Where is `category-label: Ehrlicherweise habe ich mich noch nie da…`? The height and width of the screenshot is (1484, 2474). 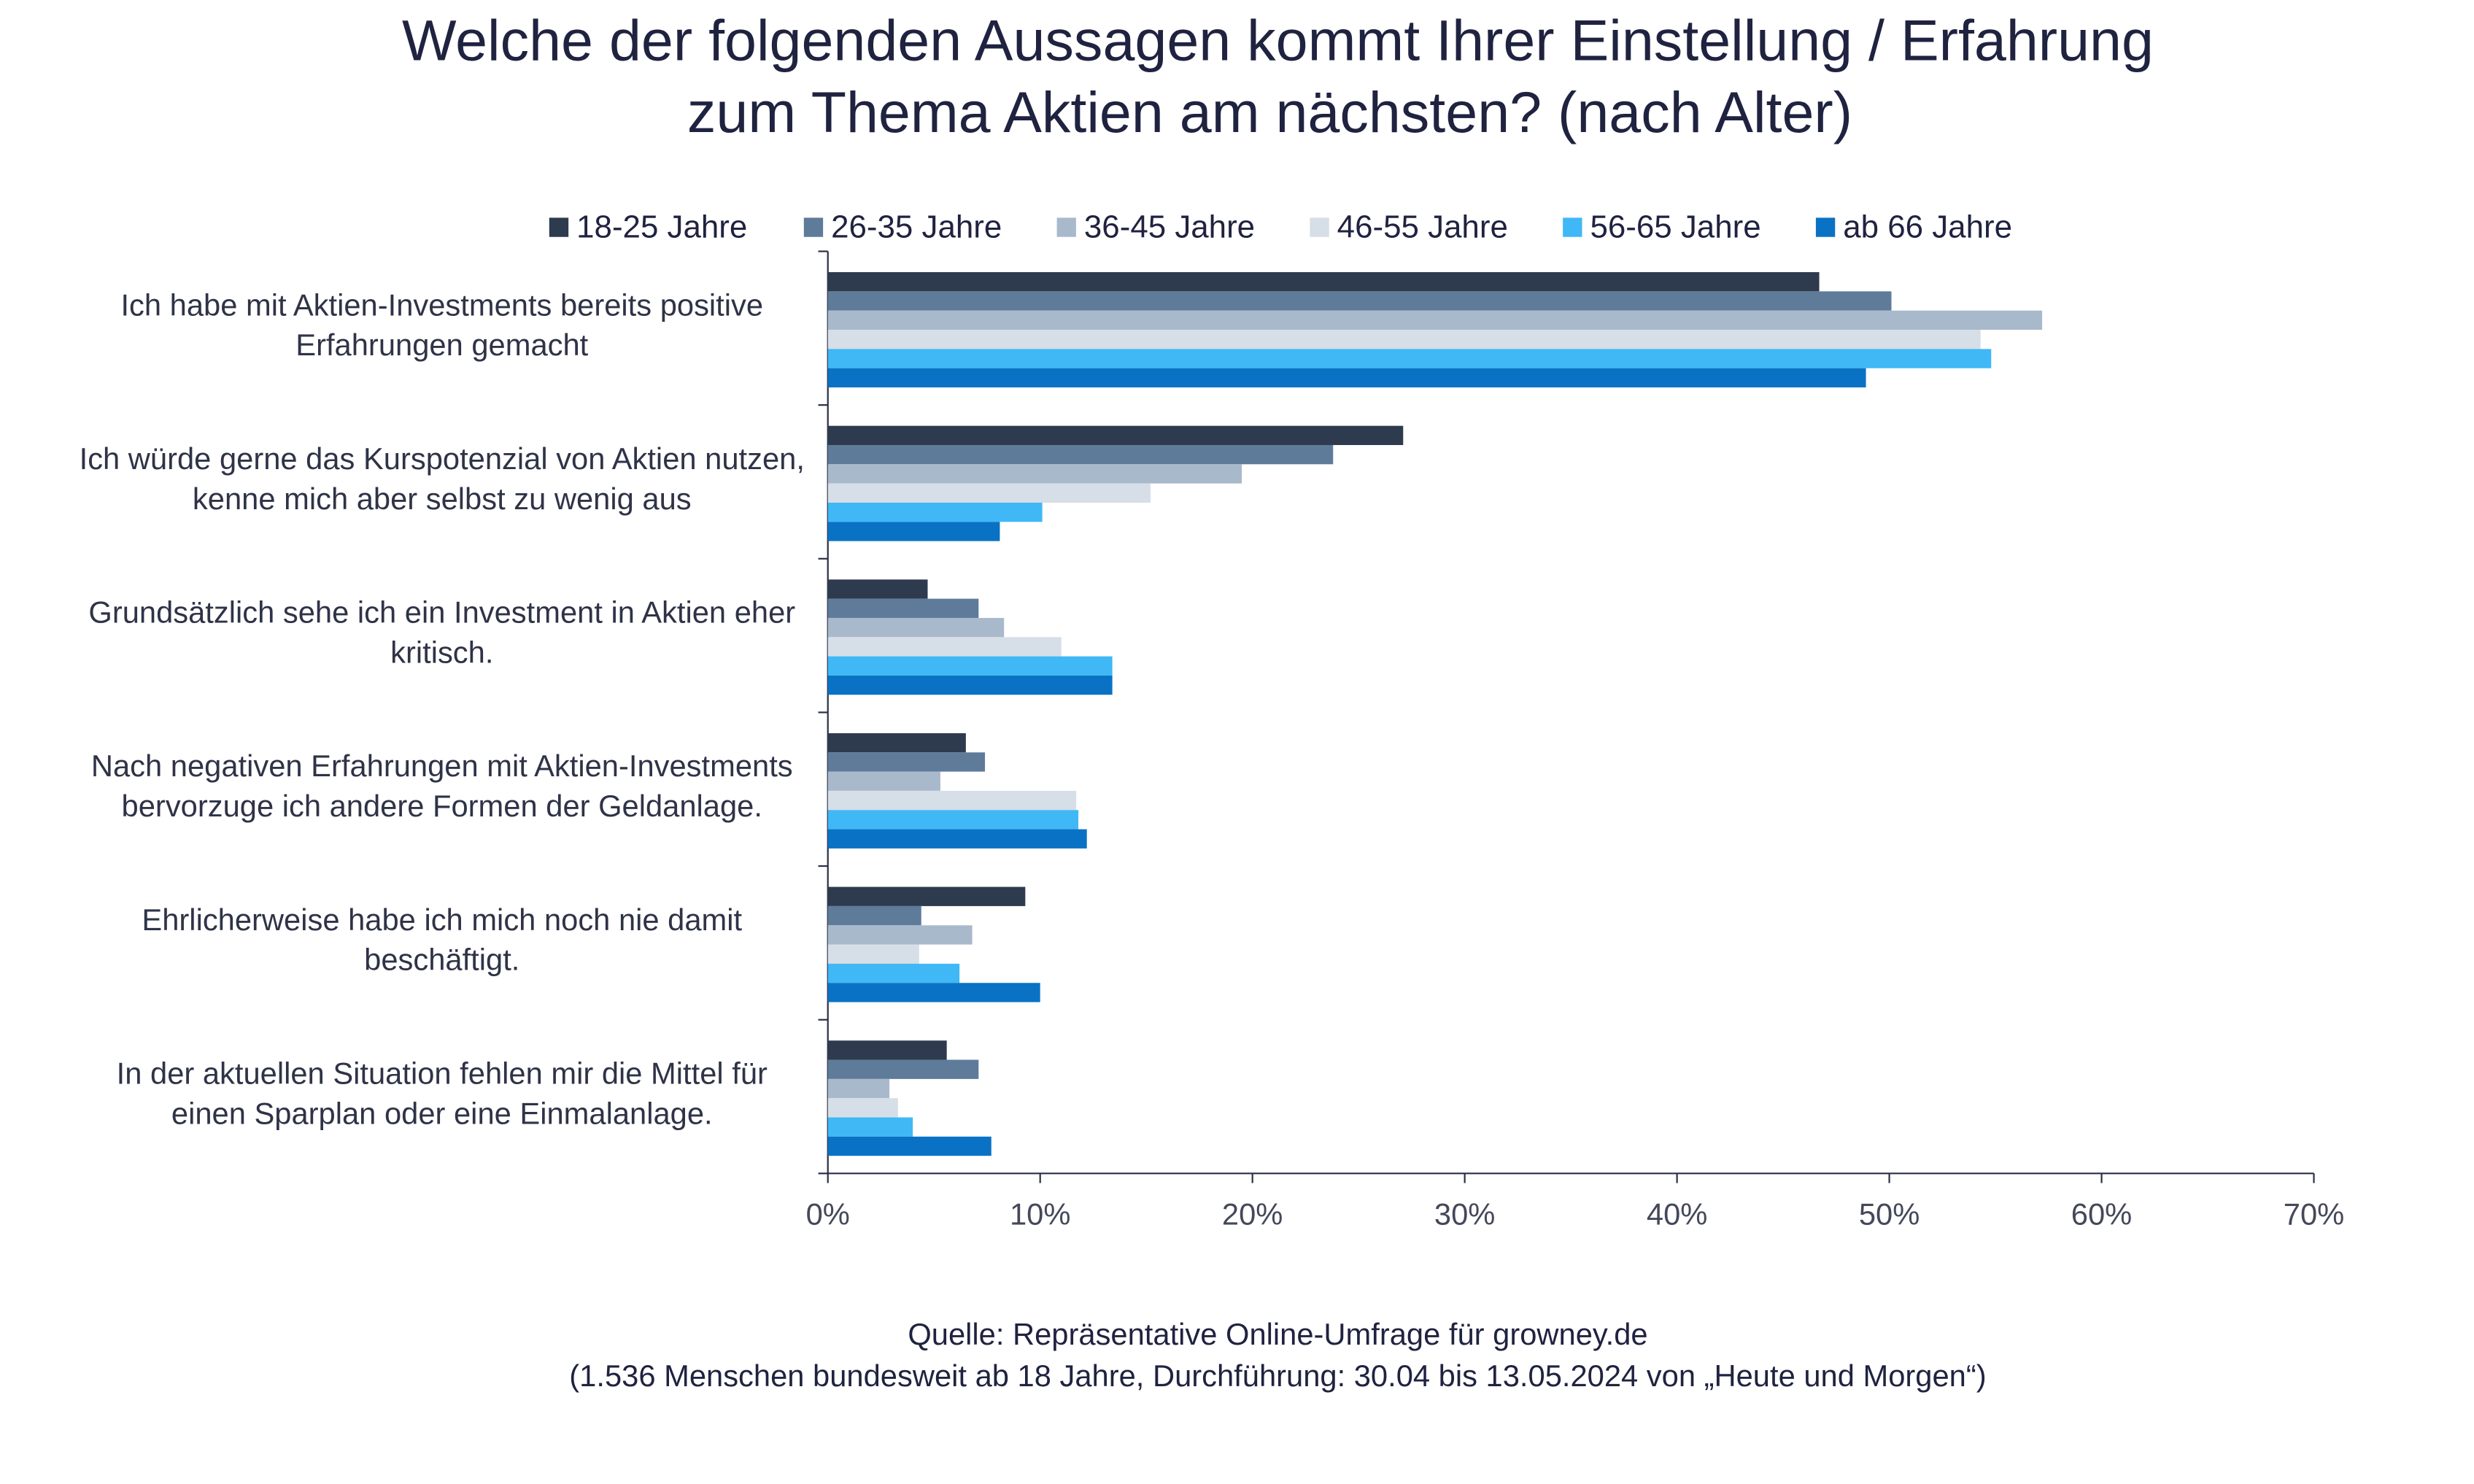
category-label: Ehrlicherweise habe ich mich noch nie da… is located at coordinates (442, 920).